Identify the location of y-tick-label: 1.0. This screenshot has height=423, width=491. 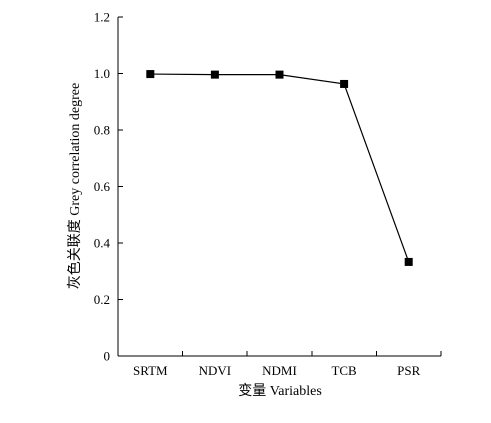
(102, 73).